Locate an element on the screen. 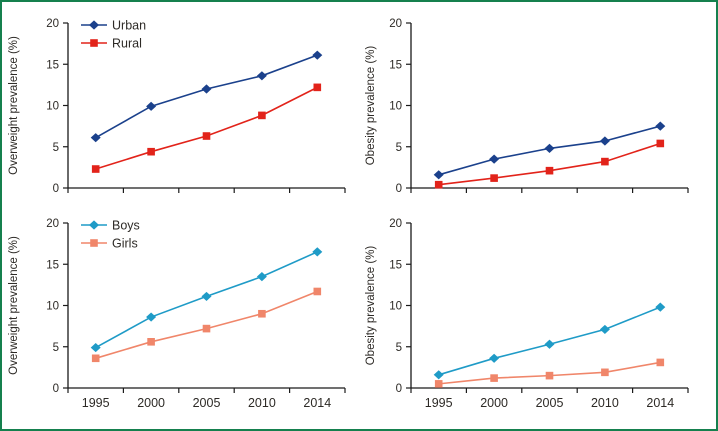  legend-label-boys: Boys is located at coordinates (126, 226).